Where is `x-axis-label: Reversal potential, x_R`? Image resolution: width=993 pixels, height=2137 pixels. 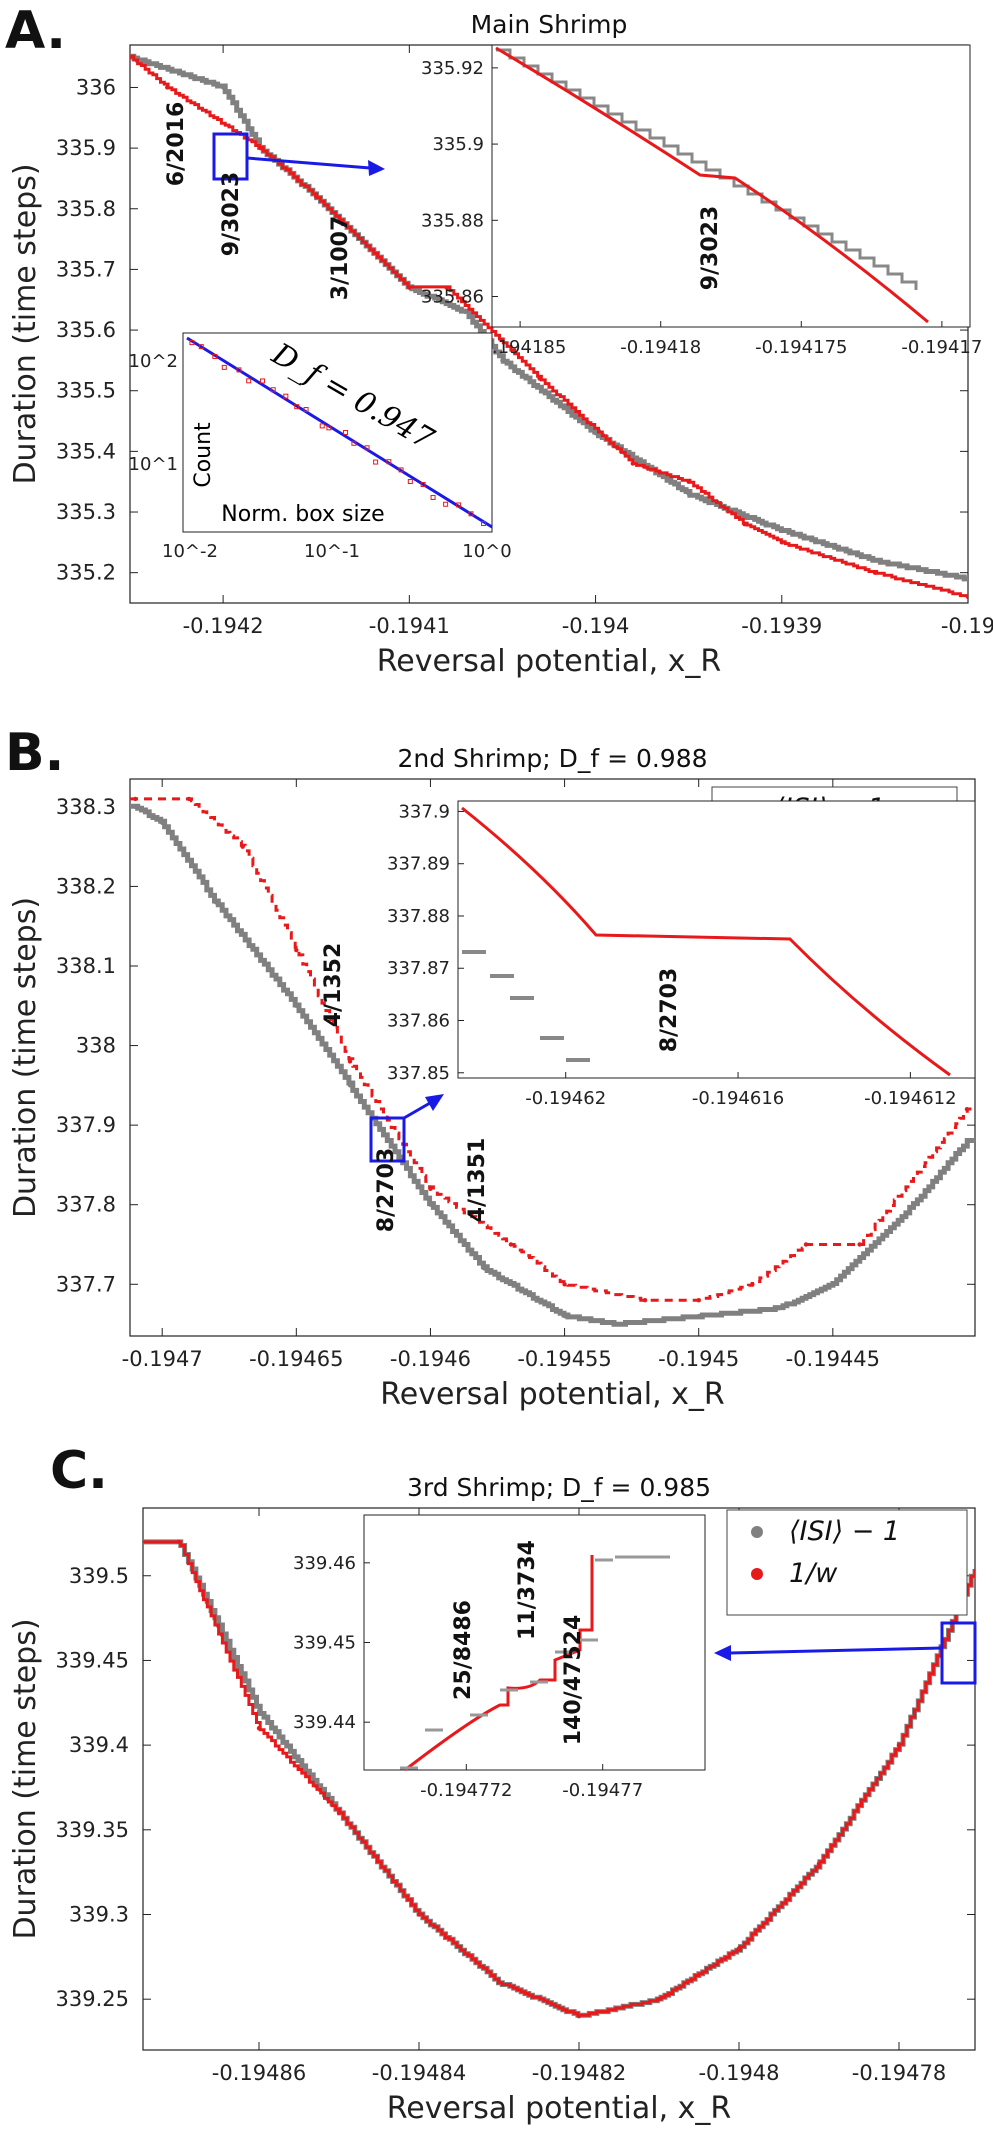 x-axis-label: Reversal potential, x_R is located at coordinates (549, 661).